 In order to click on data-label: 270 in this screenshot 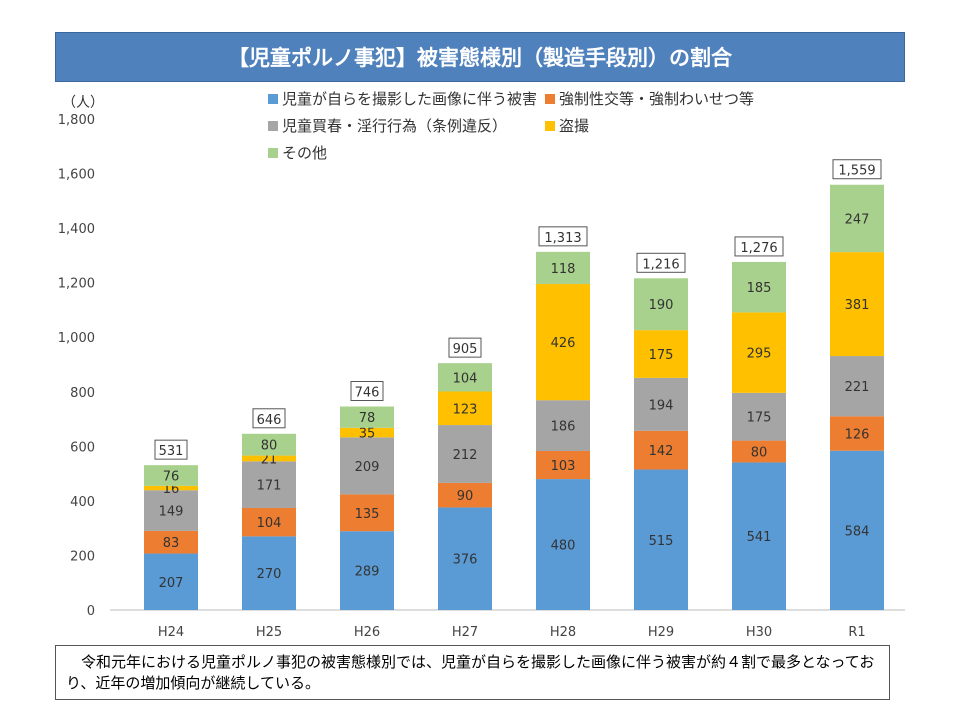, I will do `click(269, 574)`.